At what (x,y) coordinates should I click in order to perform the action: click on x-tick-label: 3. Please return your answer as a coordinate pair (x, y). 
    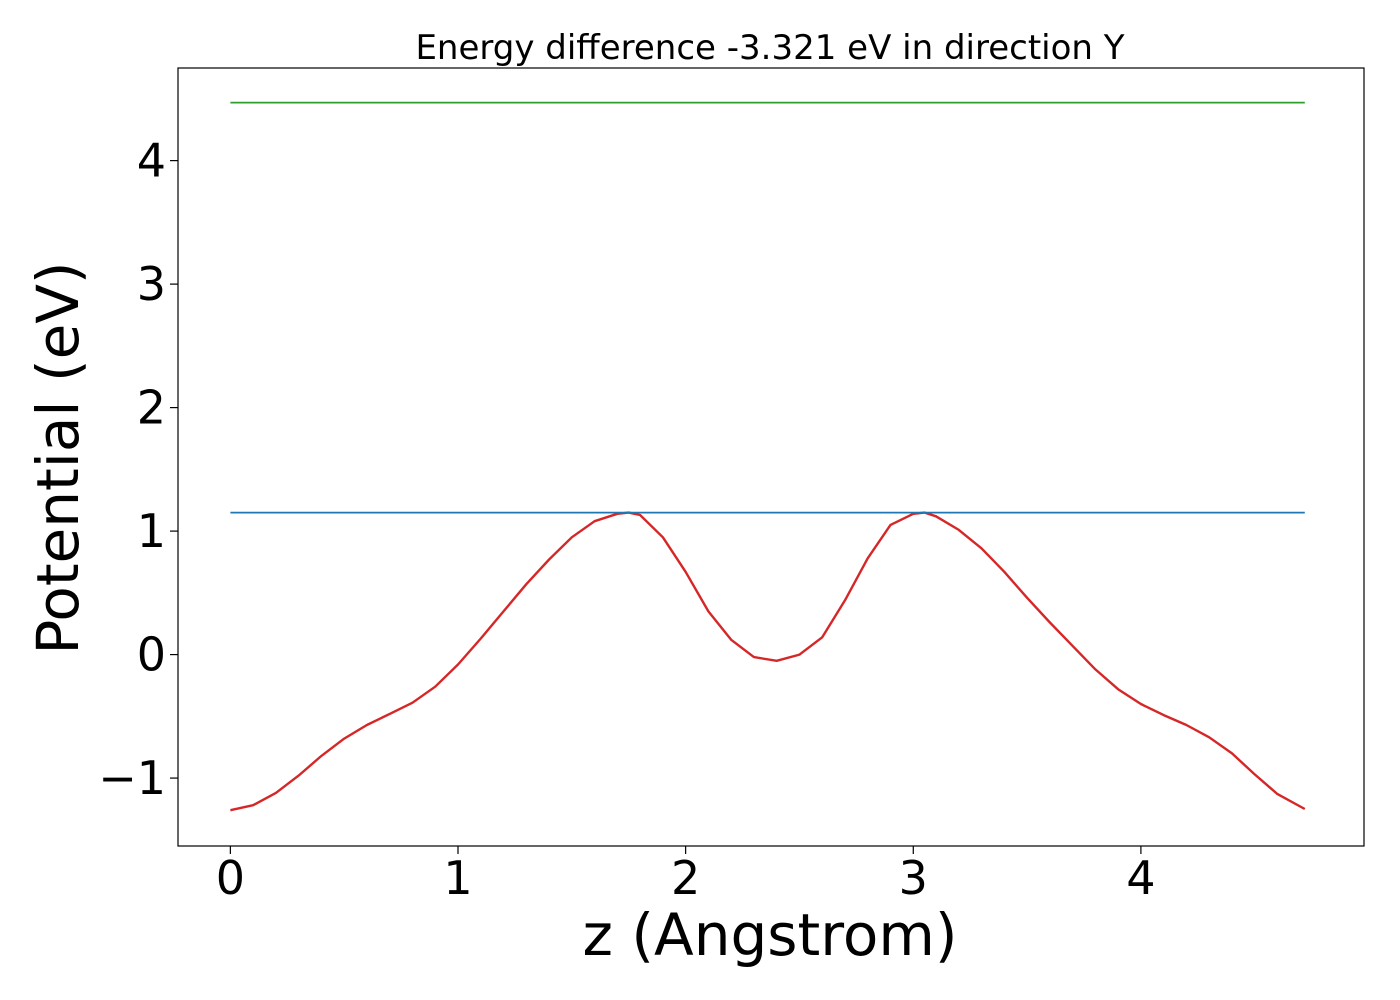
    Looking at the image, I should click on (913, 878).